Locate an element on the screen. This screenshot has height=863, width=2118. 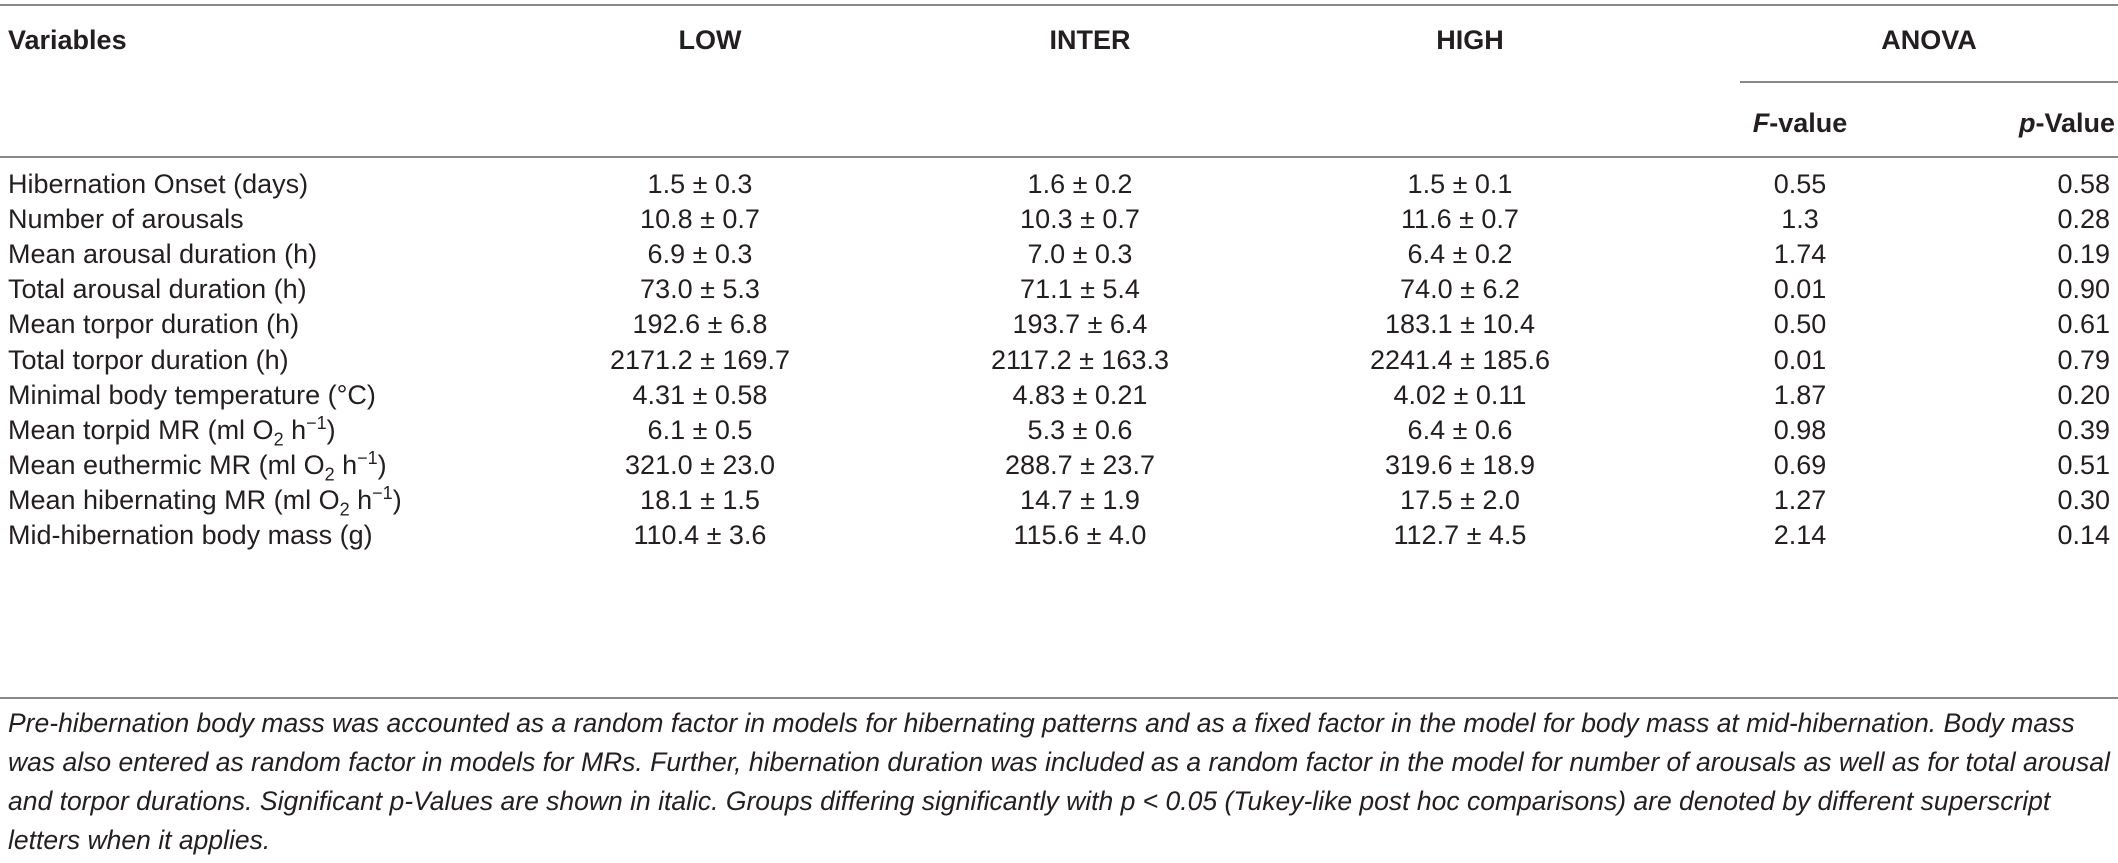
cell-p-value: 0.58 is located at coordinates (2083, 184).